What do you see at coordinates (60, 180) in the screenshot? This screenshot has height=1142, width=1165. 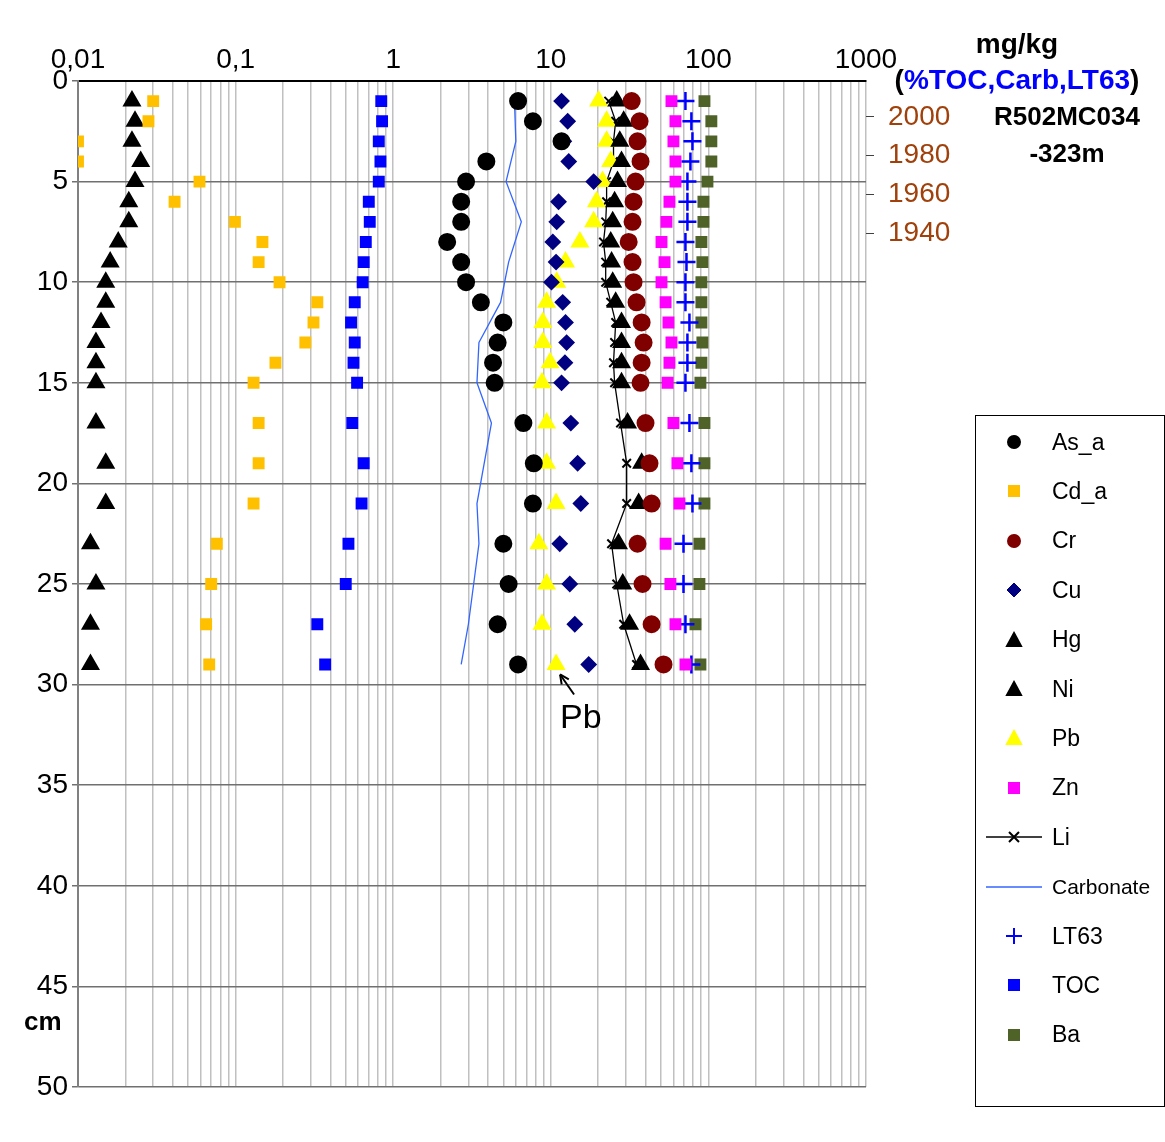 I see `y-tick-label: 5` at bounding box center [60, 180].